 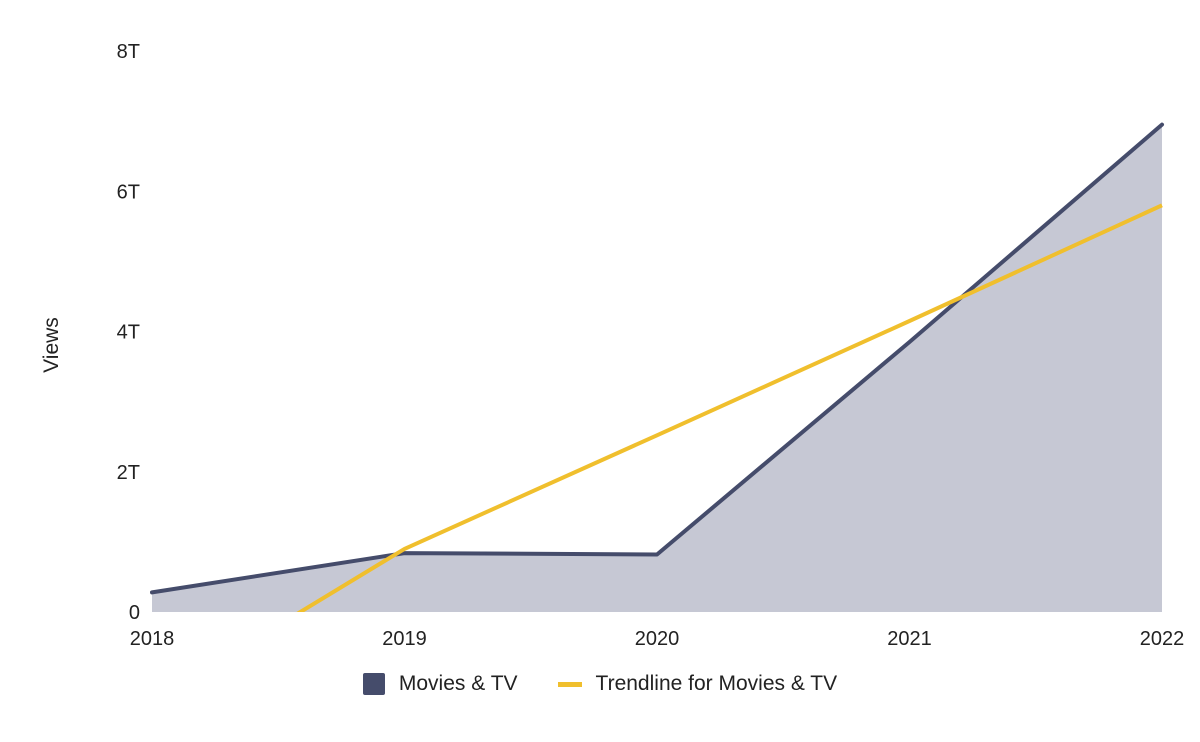 I want to click on legend-item-trendline: Trendline for Movies & TV, so click(x=697, y=684).